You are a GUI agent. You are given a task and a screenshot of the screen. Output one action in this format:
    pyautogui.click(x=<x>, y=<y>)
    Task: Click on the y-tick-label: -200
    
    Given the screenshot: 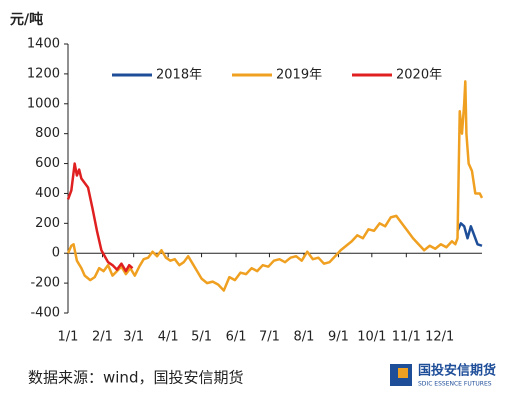 What is the action you would take?
    pyautogui.click(x=45, y=283)
    